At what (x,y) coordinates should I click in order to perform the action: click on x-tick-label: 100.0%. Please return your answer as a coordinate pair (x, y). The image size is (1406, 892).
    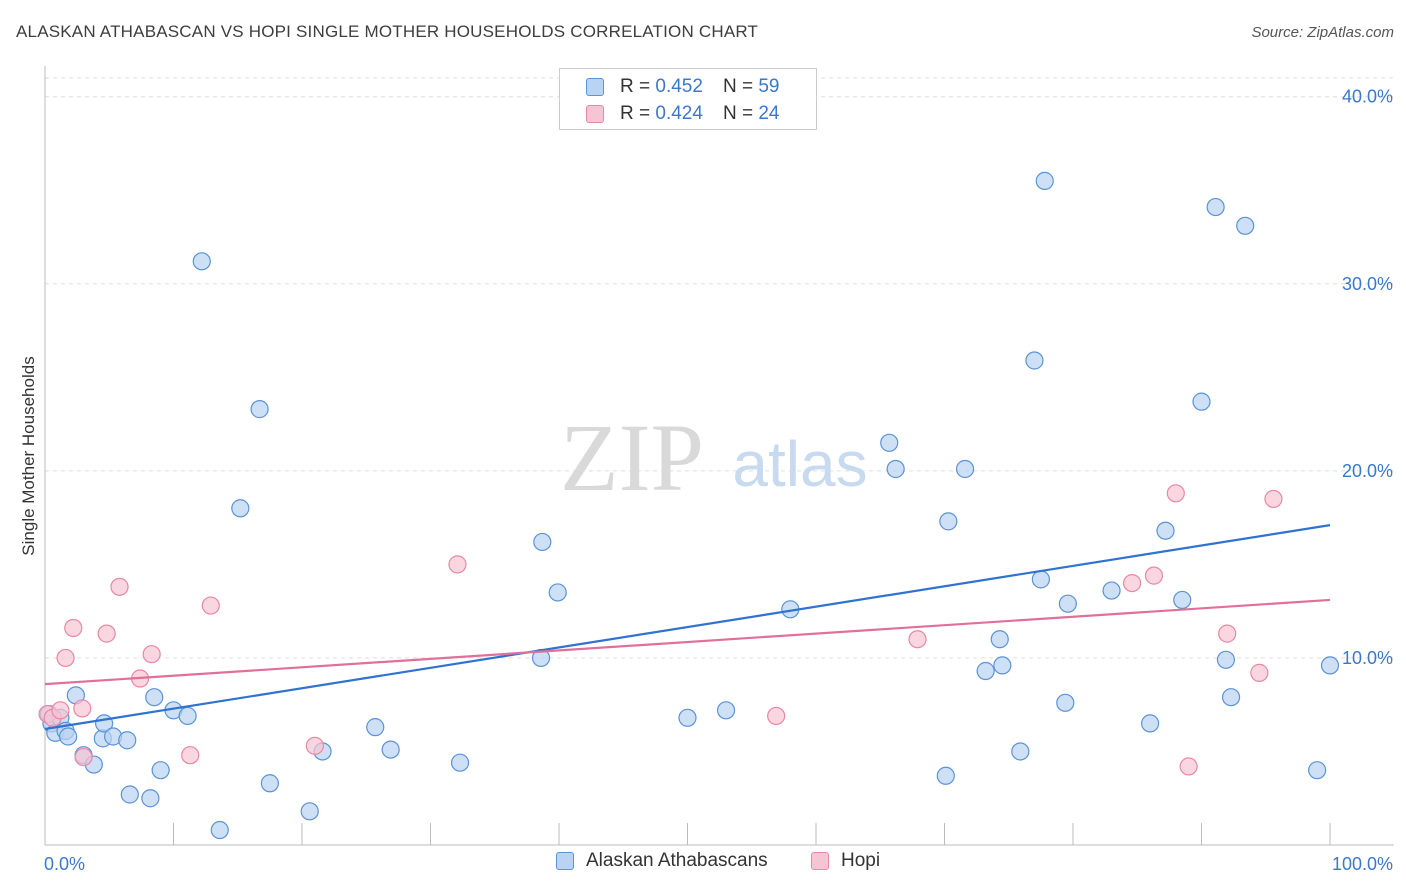
    Looking at the image, I should click on (1362, 864).